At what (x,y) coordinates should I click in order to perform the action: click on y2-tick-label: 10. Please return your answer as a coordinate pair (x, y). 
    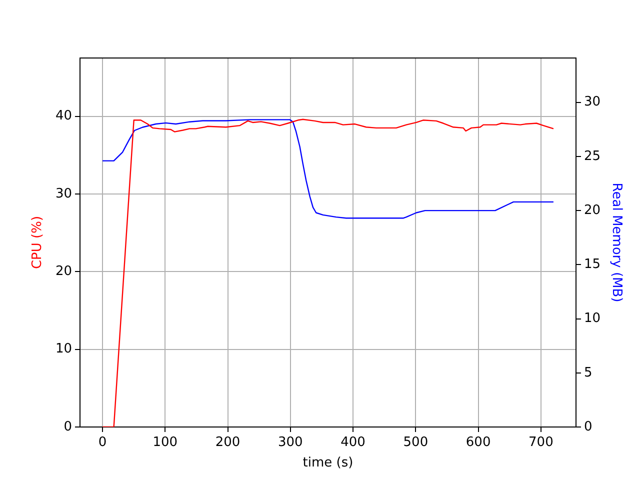
    Looking at the image, I should click on (592, 318).